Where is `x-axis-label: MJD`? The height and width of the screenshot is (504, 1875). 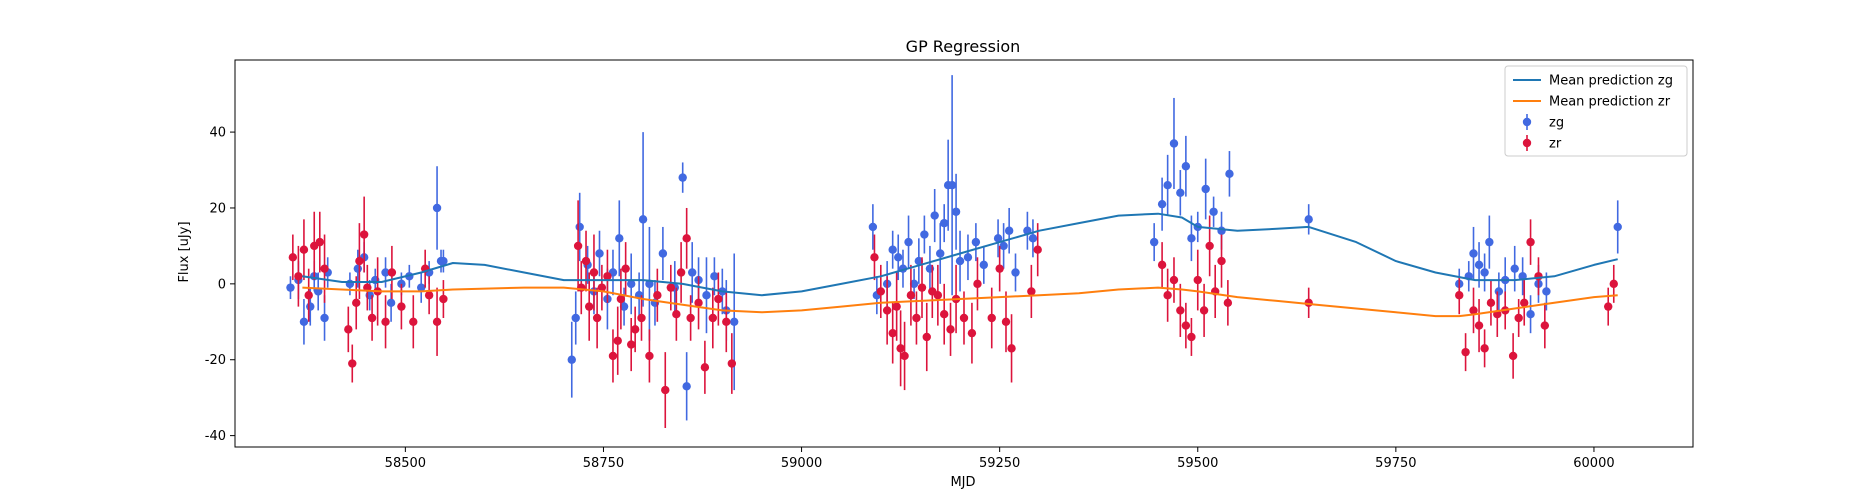 x-axis-label: MJD is located at coordinates (962, 482).